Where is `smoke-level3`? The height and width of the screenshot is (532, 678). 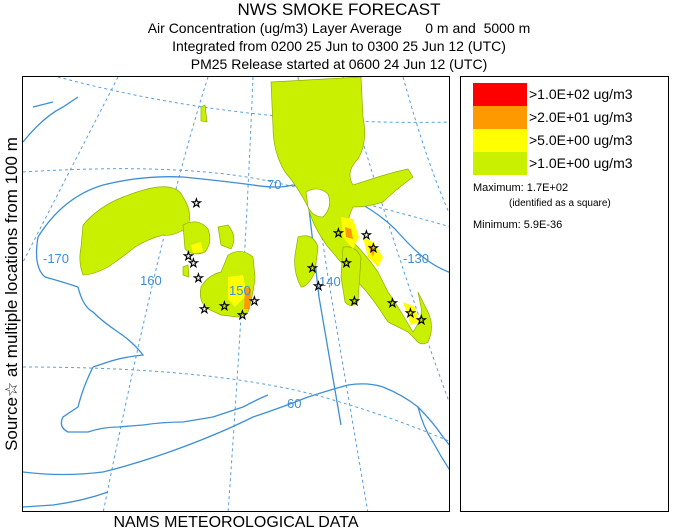
smoke-level3 is located at coordinates (309, 268).